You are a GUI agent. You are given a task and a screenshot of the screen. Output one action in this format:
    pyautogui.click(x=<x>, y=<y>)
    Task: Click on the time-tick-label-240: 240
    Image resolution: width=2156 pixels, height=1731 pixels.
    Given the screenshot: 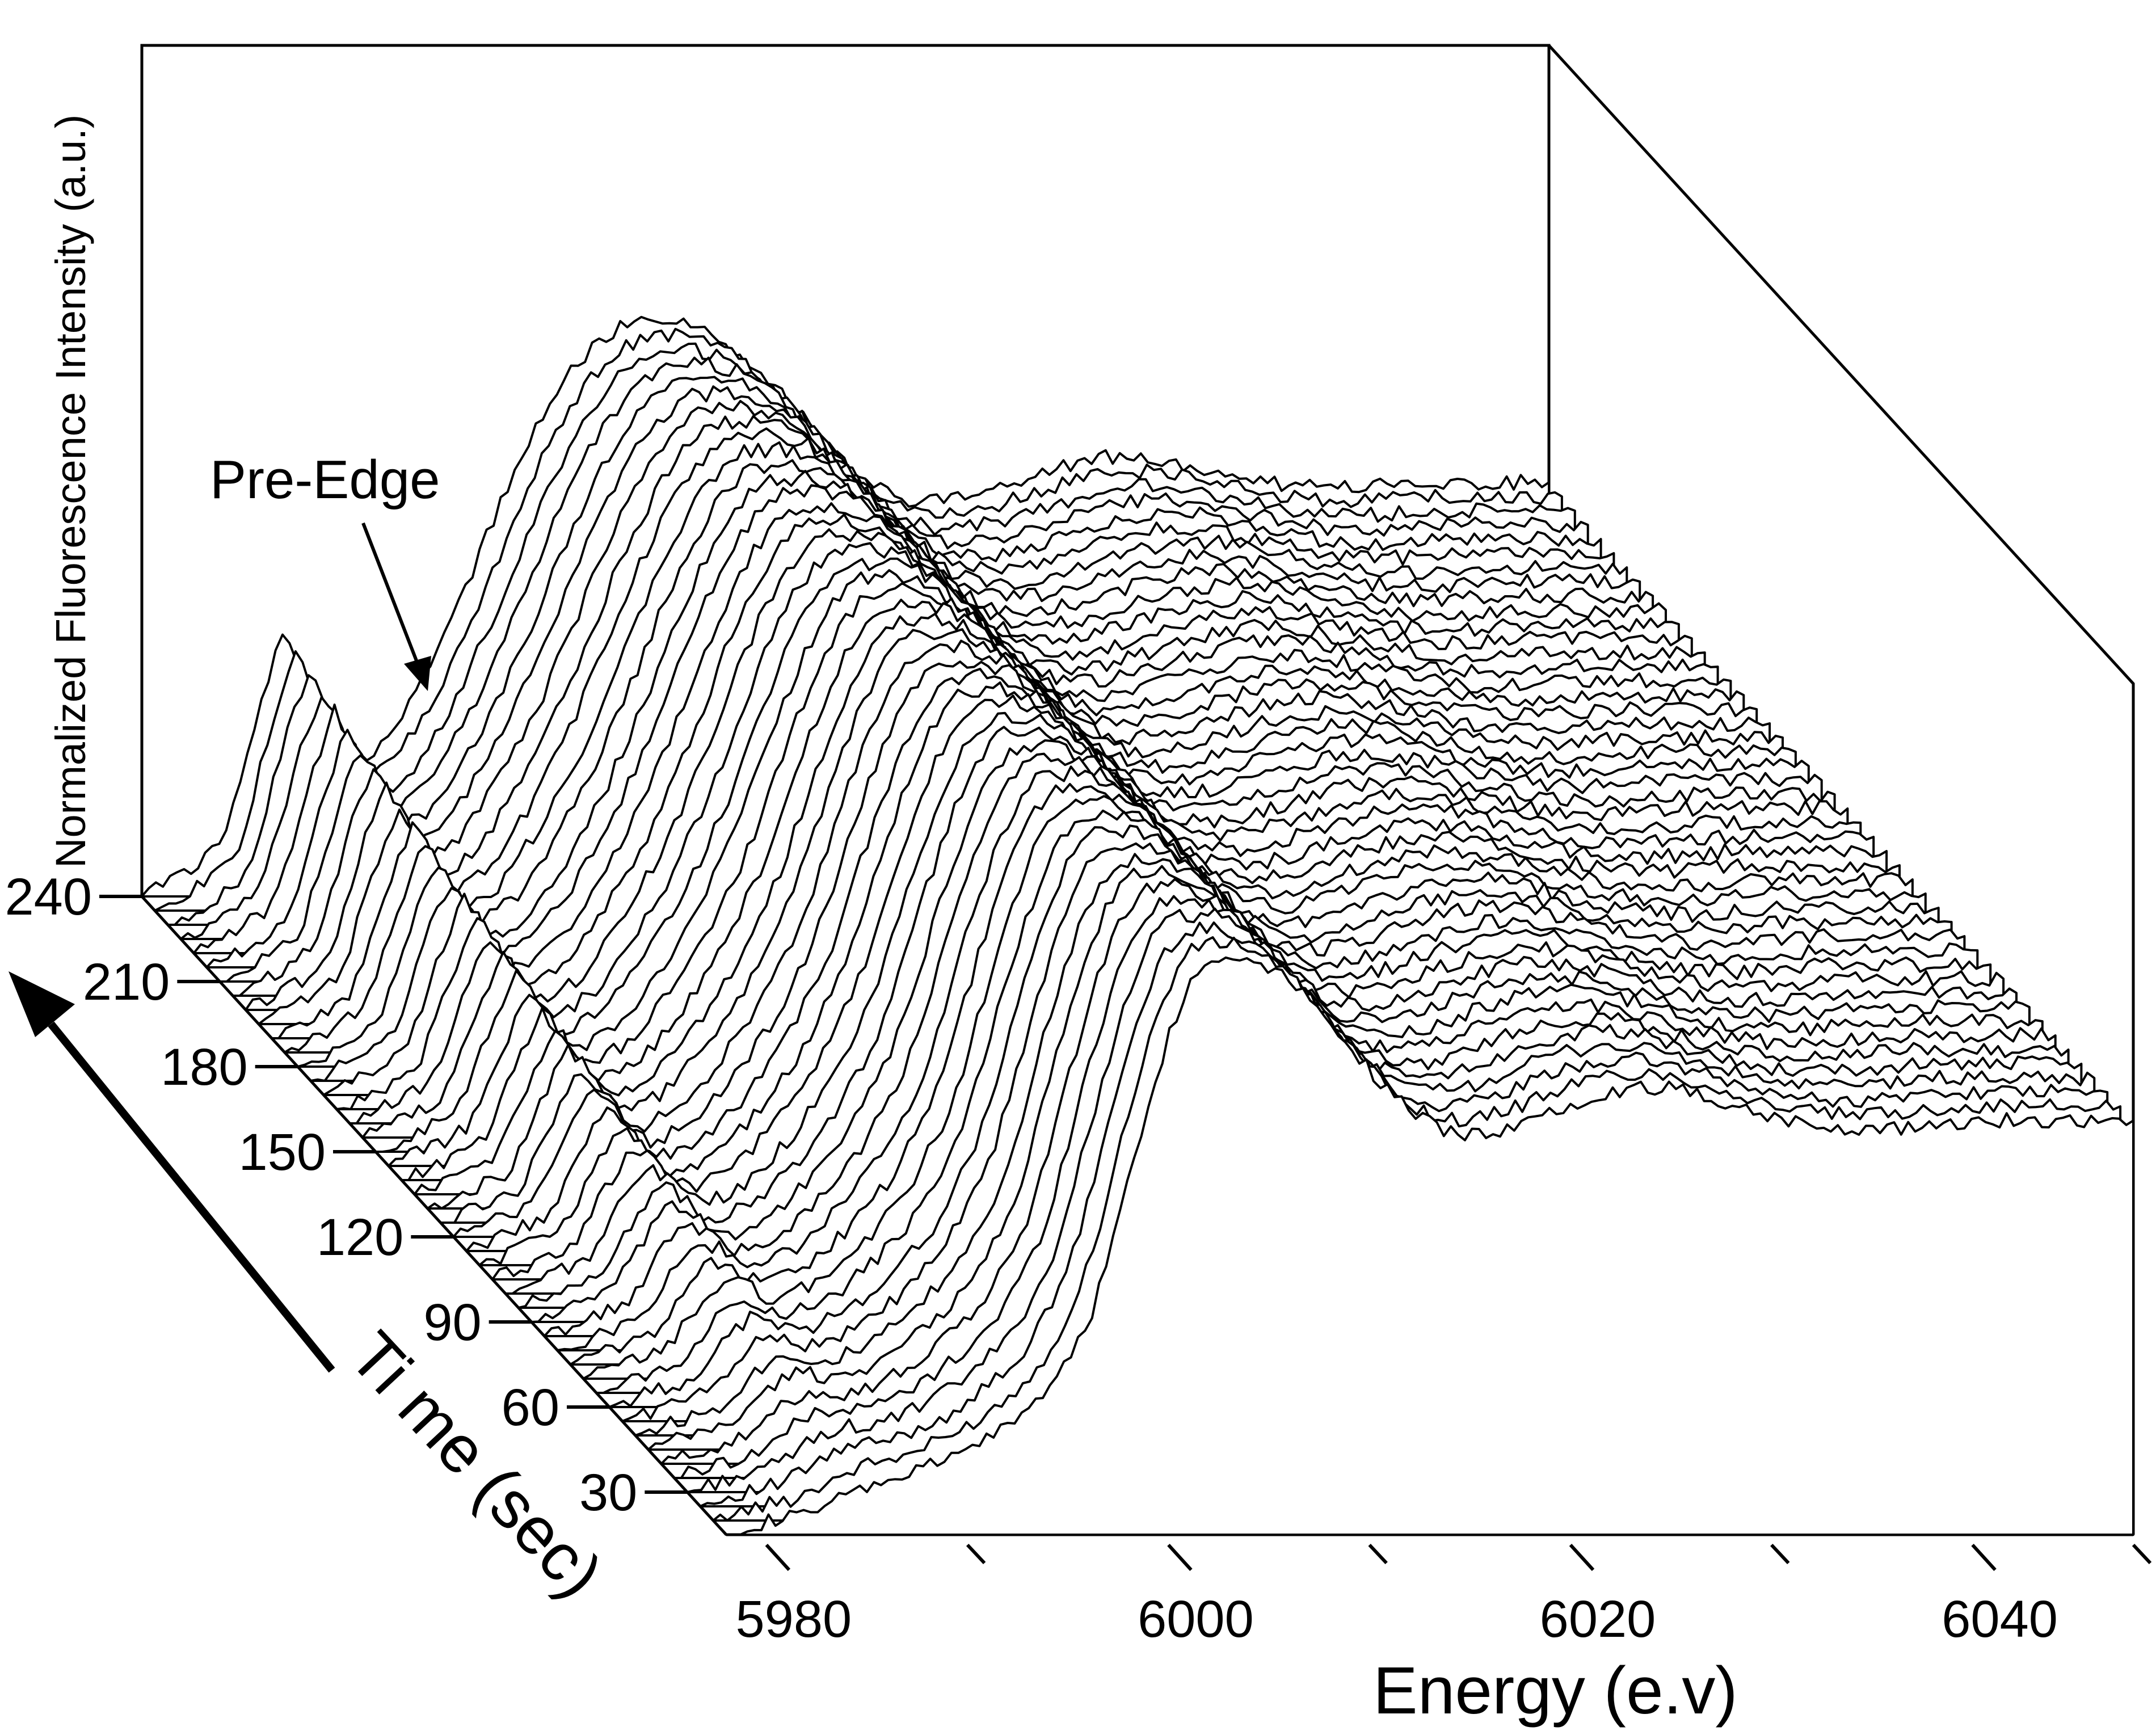 What is the action you would take?
    pyautogui.click(x=49, y=897)
    